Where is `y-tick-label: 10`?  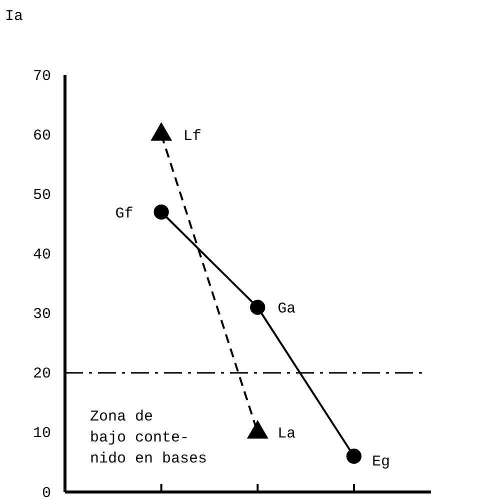
y-tick-label: 10 is located at coordinates (41, 433).